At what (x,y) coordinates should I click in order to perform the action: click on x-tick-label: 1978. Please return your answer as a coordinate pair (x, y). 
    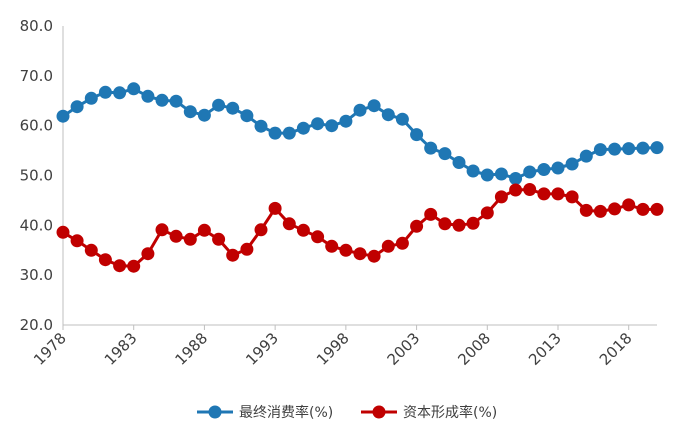
    Looking at the image, I should click on (50, 349).